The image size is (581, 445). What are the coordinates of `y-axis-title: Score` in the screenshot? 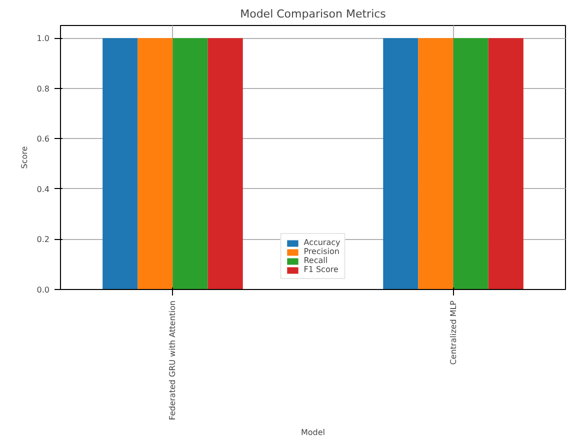 It's located at (24, 157).